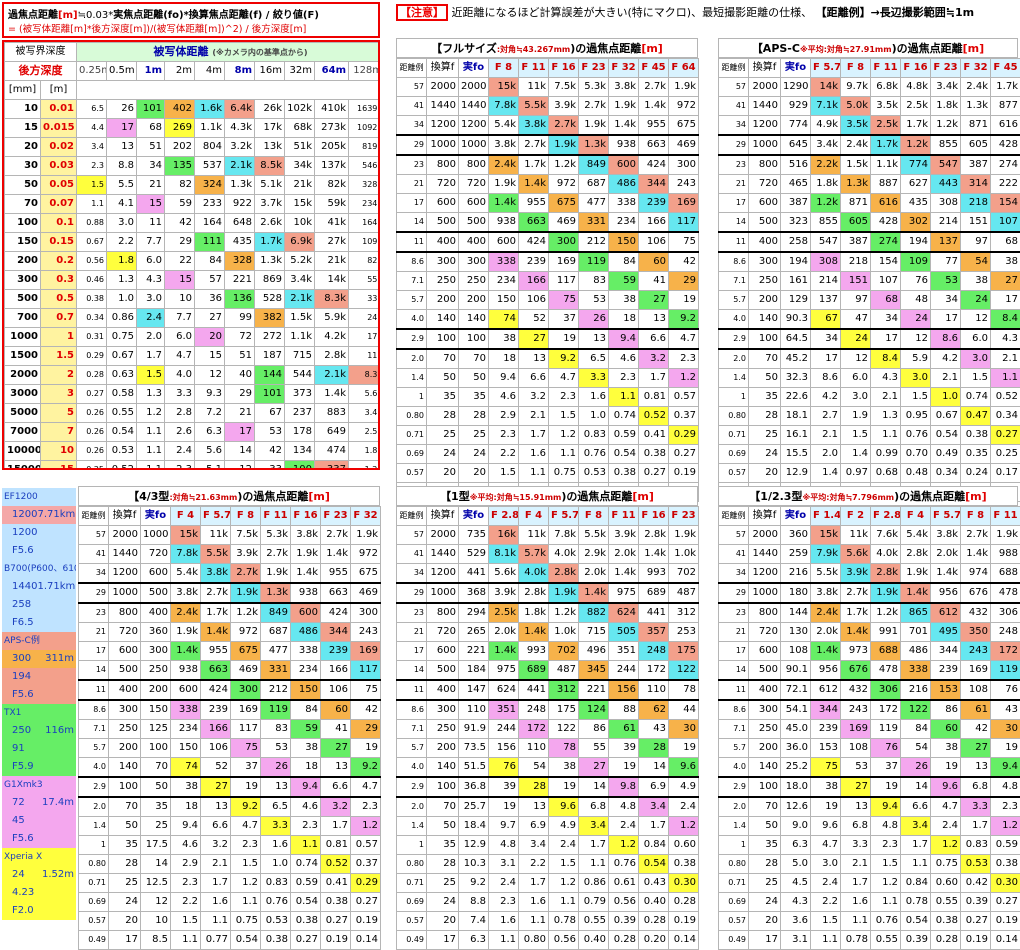  Describe the element at coordinates (684, 613) in the screenshot. I see `table-cell: 312` at that location.